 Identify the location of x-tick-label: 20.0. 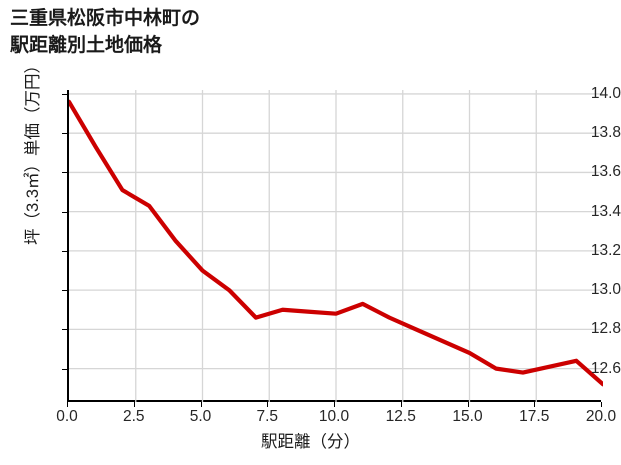
(601, 416).